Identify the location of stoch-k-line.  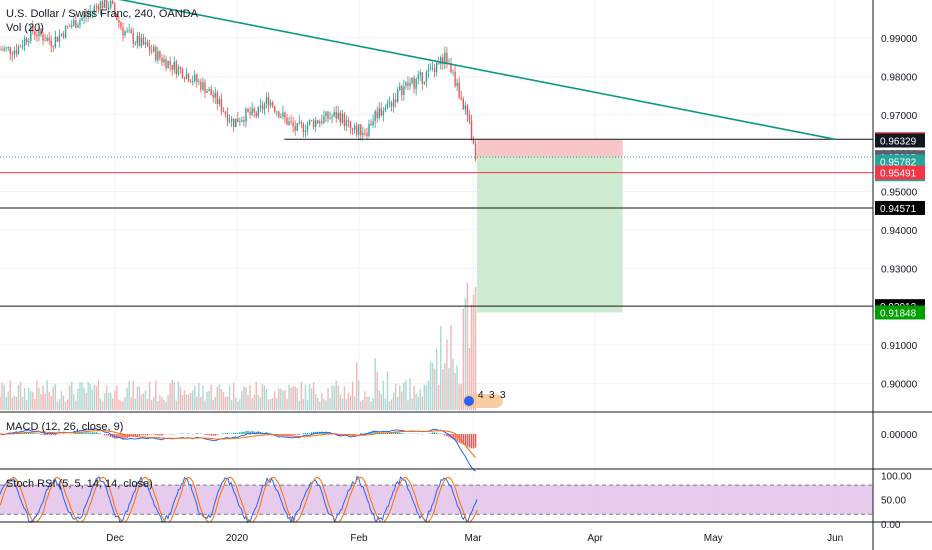
(239, 499).